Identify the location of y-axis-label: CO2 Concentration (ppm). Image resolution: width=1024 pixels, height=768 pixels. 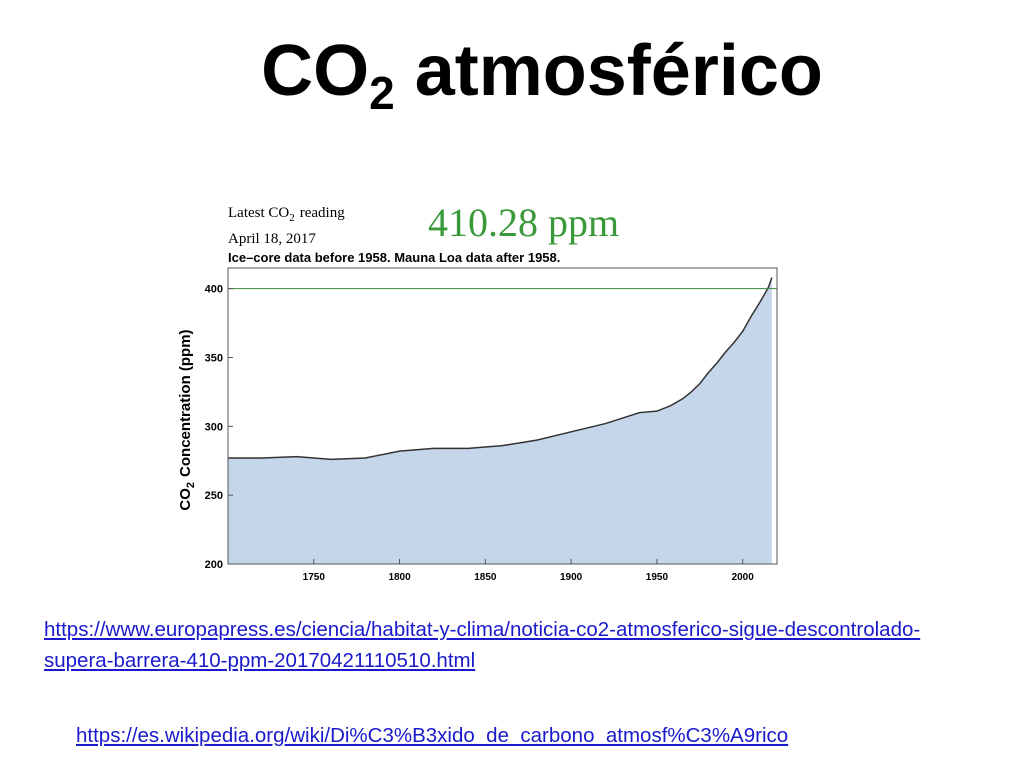
(187, 419).